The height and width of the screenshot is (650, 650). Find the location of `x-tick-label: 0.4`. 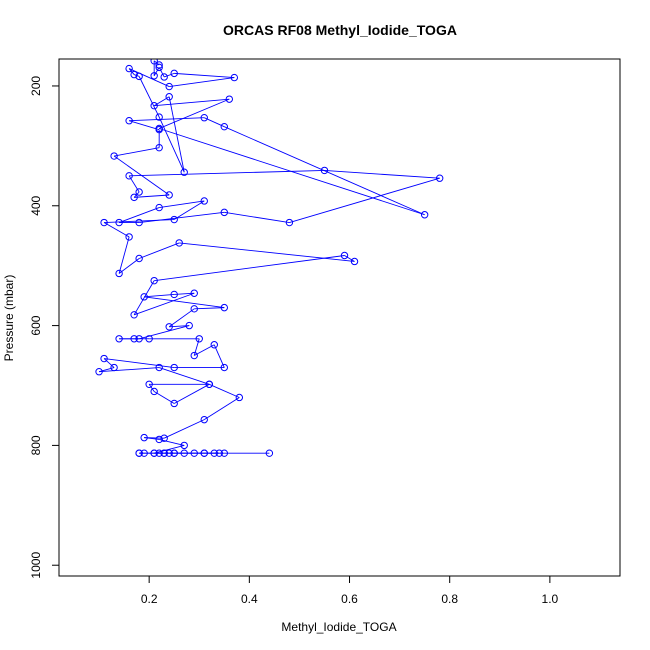

x-tick-label: 0.4 is located at coordinates (249, 599).